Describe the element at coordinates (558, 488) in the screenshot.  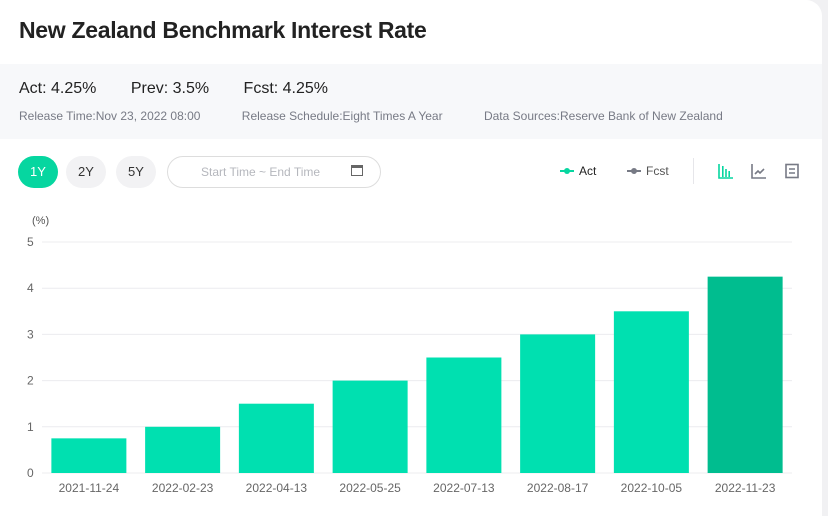
I see `x-tick-label: 2022-08-17` at that location.